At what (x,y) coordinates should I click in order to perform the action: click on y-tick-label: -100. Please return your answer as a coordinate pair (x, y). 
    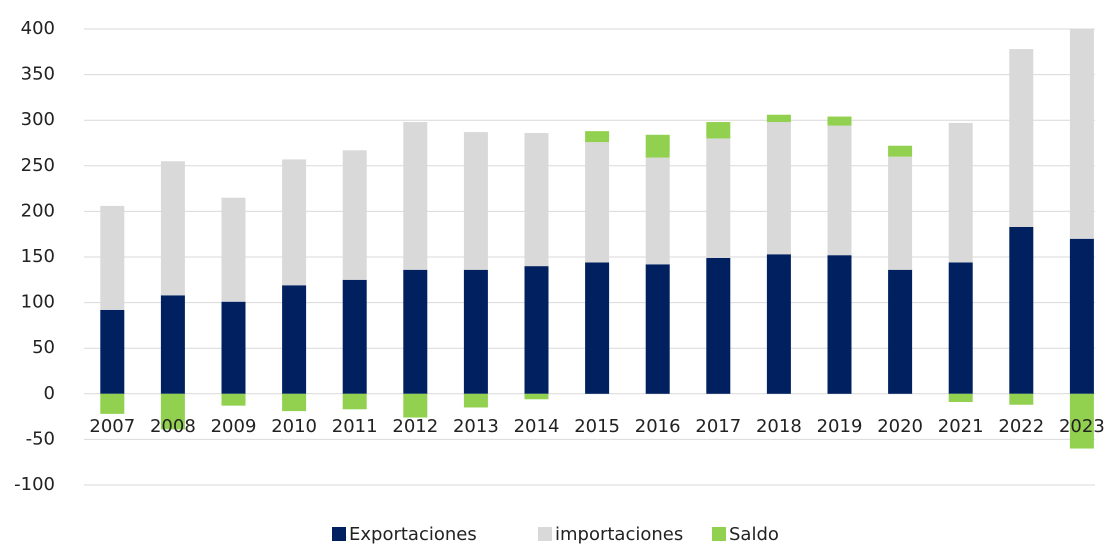
    Looking at the image, I should click on (34, 484).